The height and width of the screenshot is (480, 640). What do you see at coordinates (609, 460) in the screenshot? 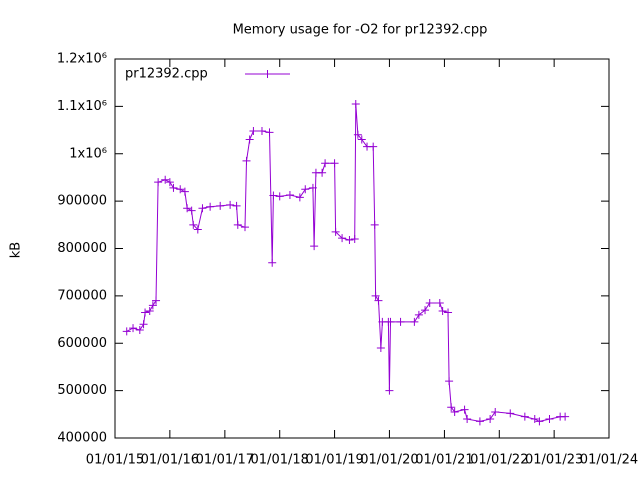
I see `x-tick-label: 01/01/24` at bounding box center [609, 460].